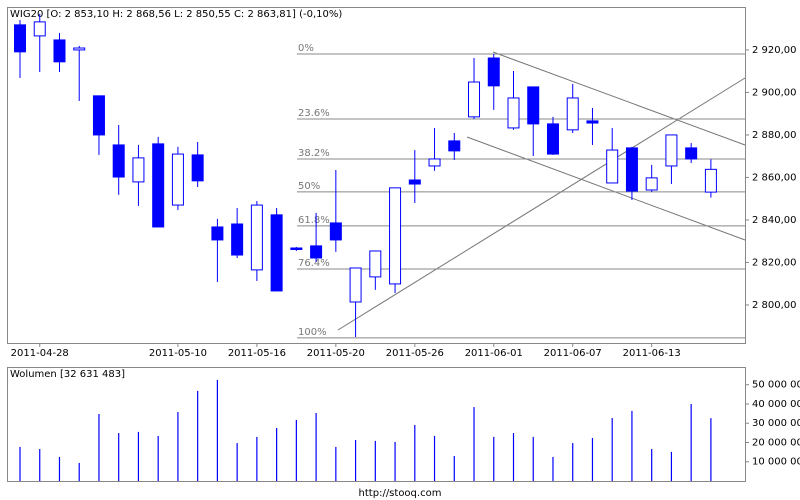 This screenshot has height=500, width=800. I want to click on footer: http://stooq.com, so click(400, 493).